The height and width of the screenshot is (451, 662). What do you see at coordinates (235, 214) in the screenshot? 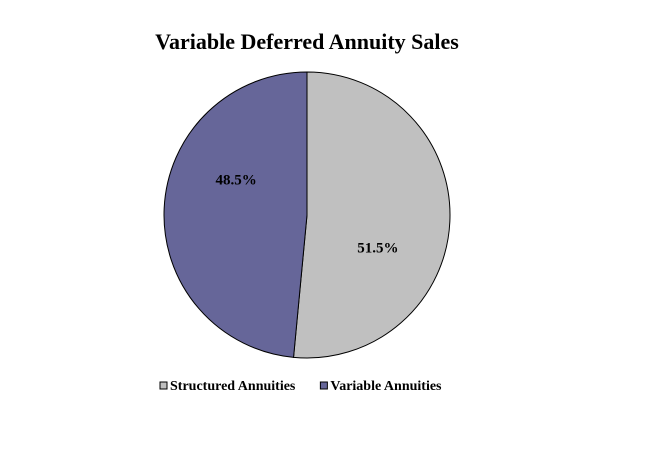
I see `pie-slice` at bounding box center [235, 214].